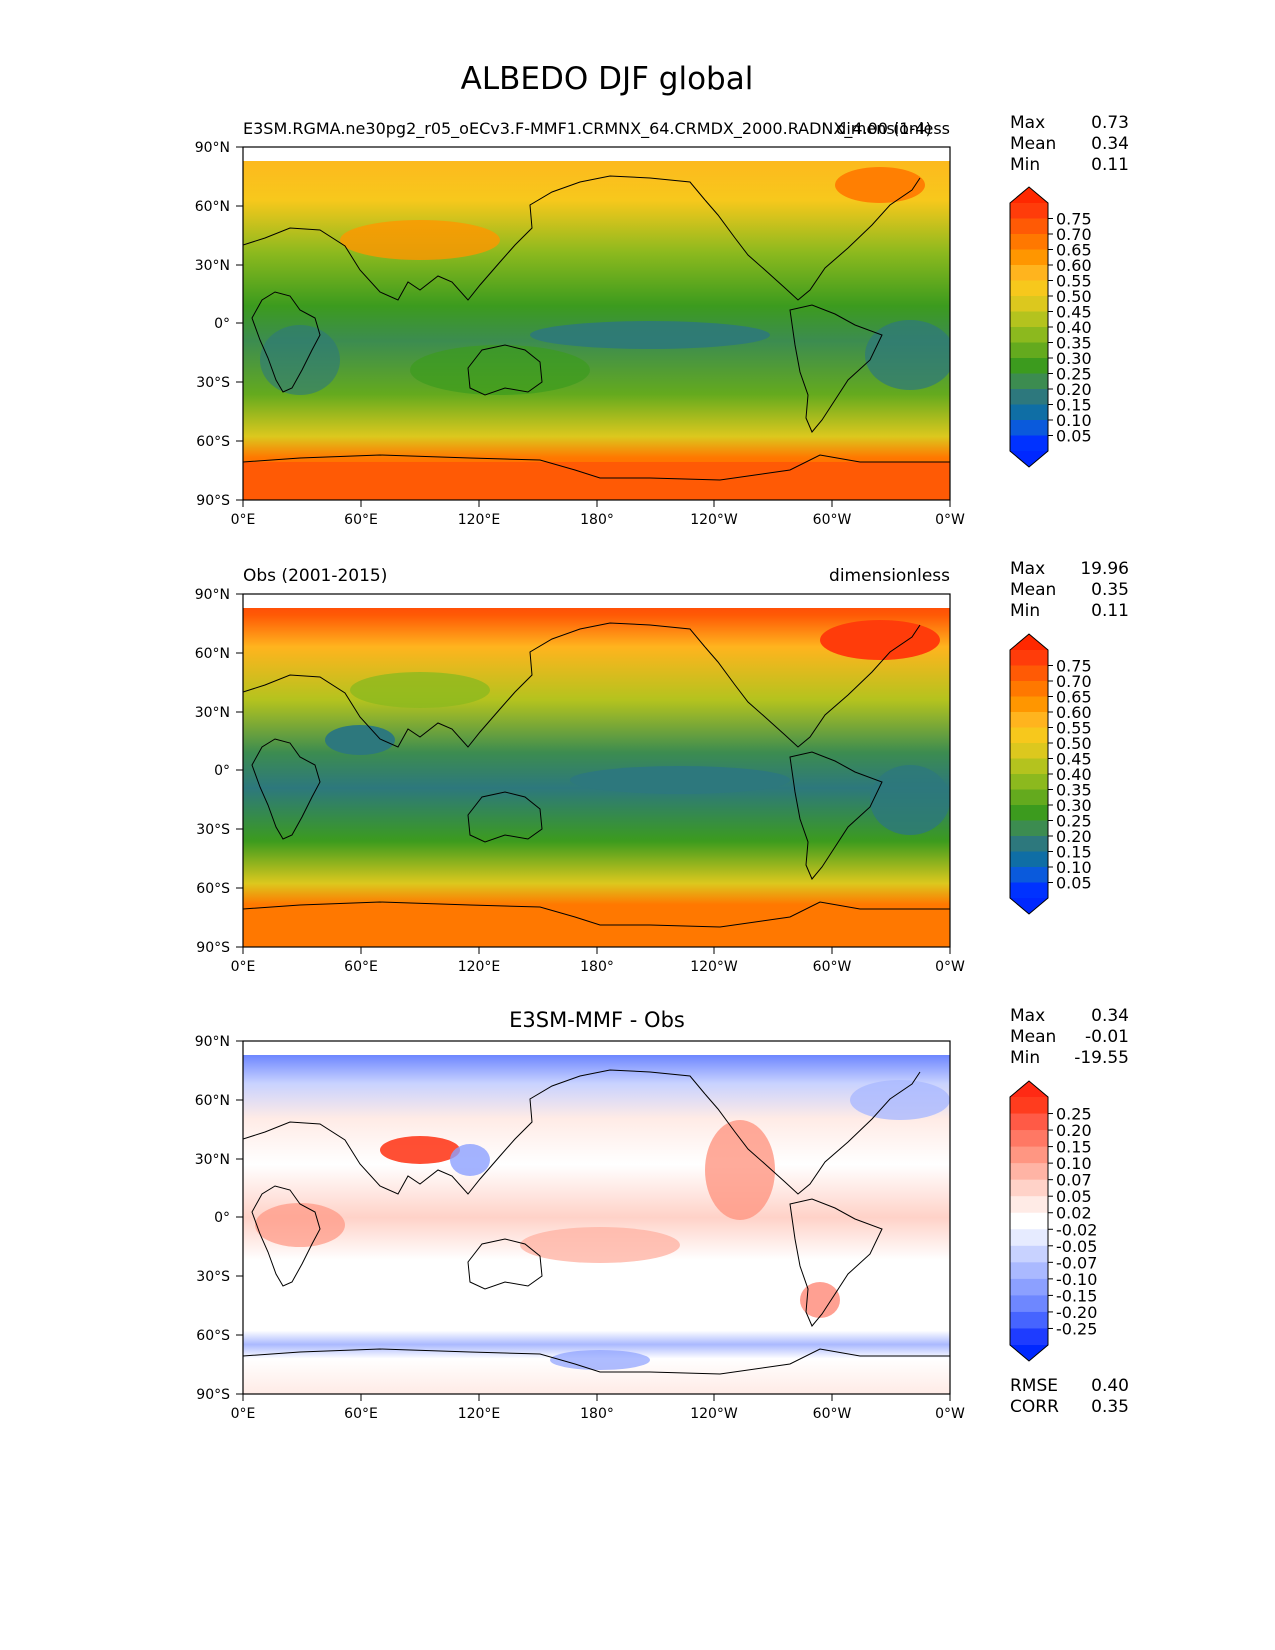  What do you see at coordinates (1076, 1246) in the screenshot?
I see `colorbar-label: -0.05` at bounding box center [1076, 1246].